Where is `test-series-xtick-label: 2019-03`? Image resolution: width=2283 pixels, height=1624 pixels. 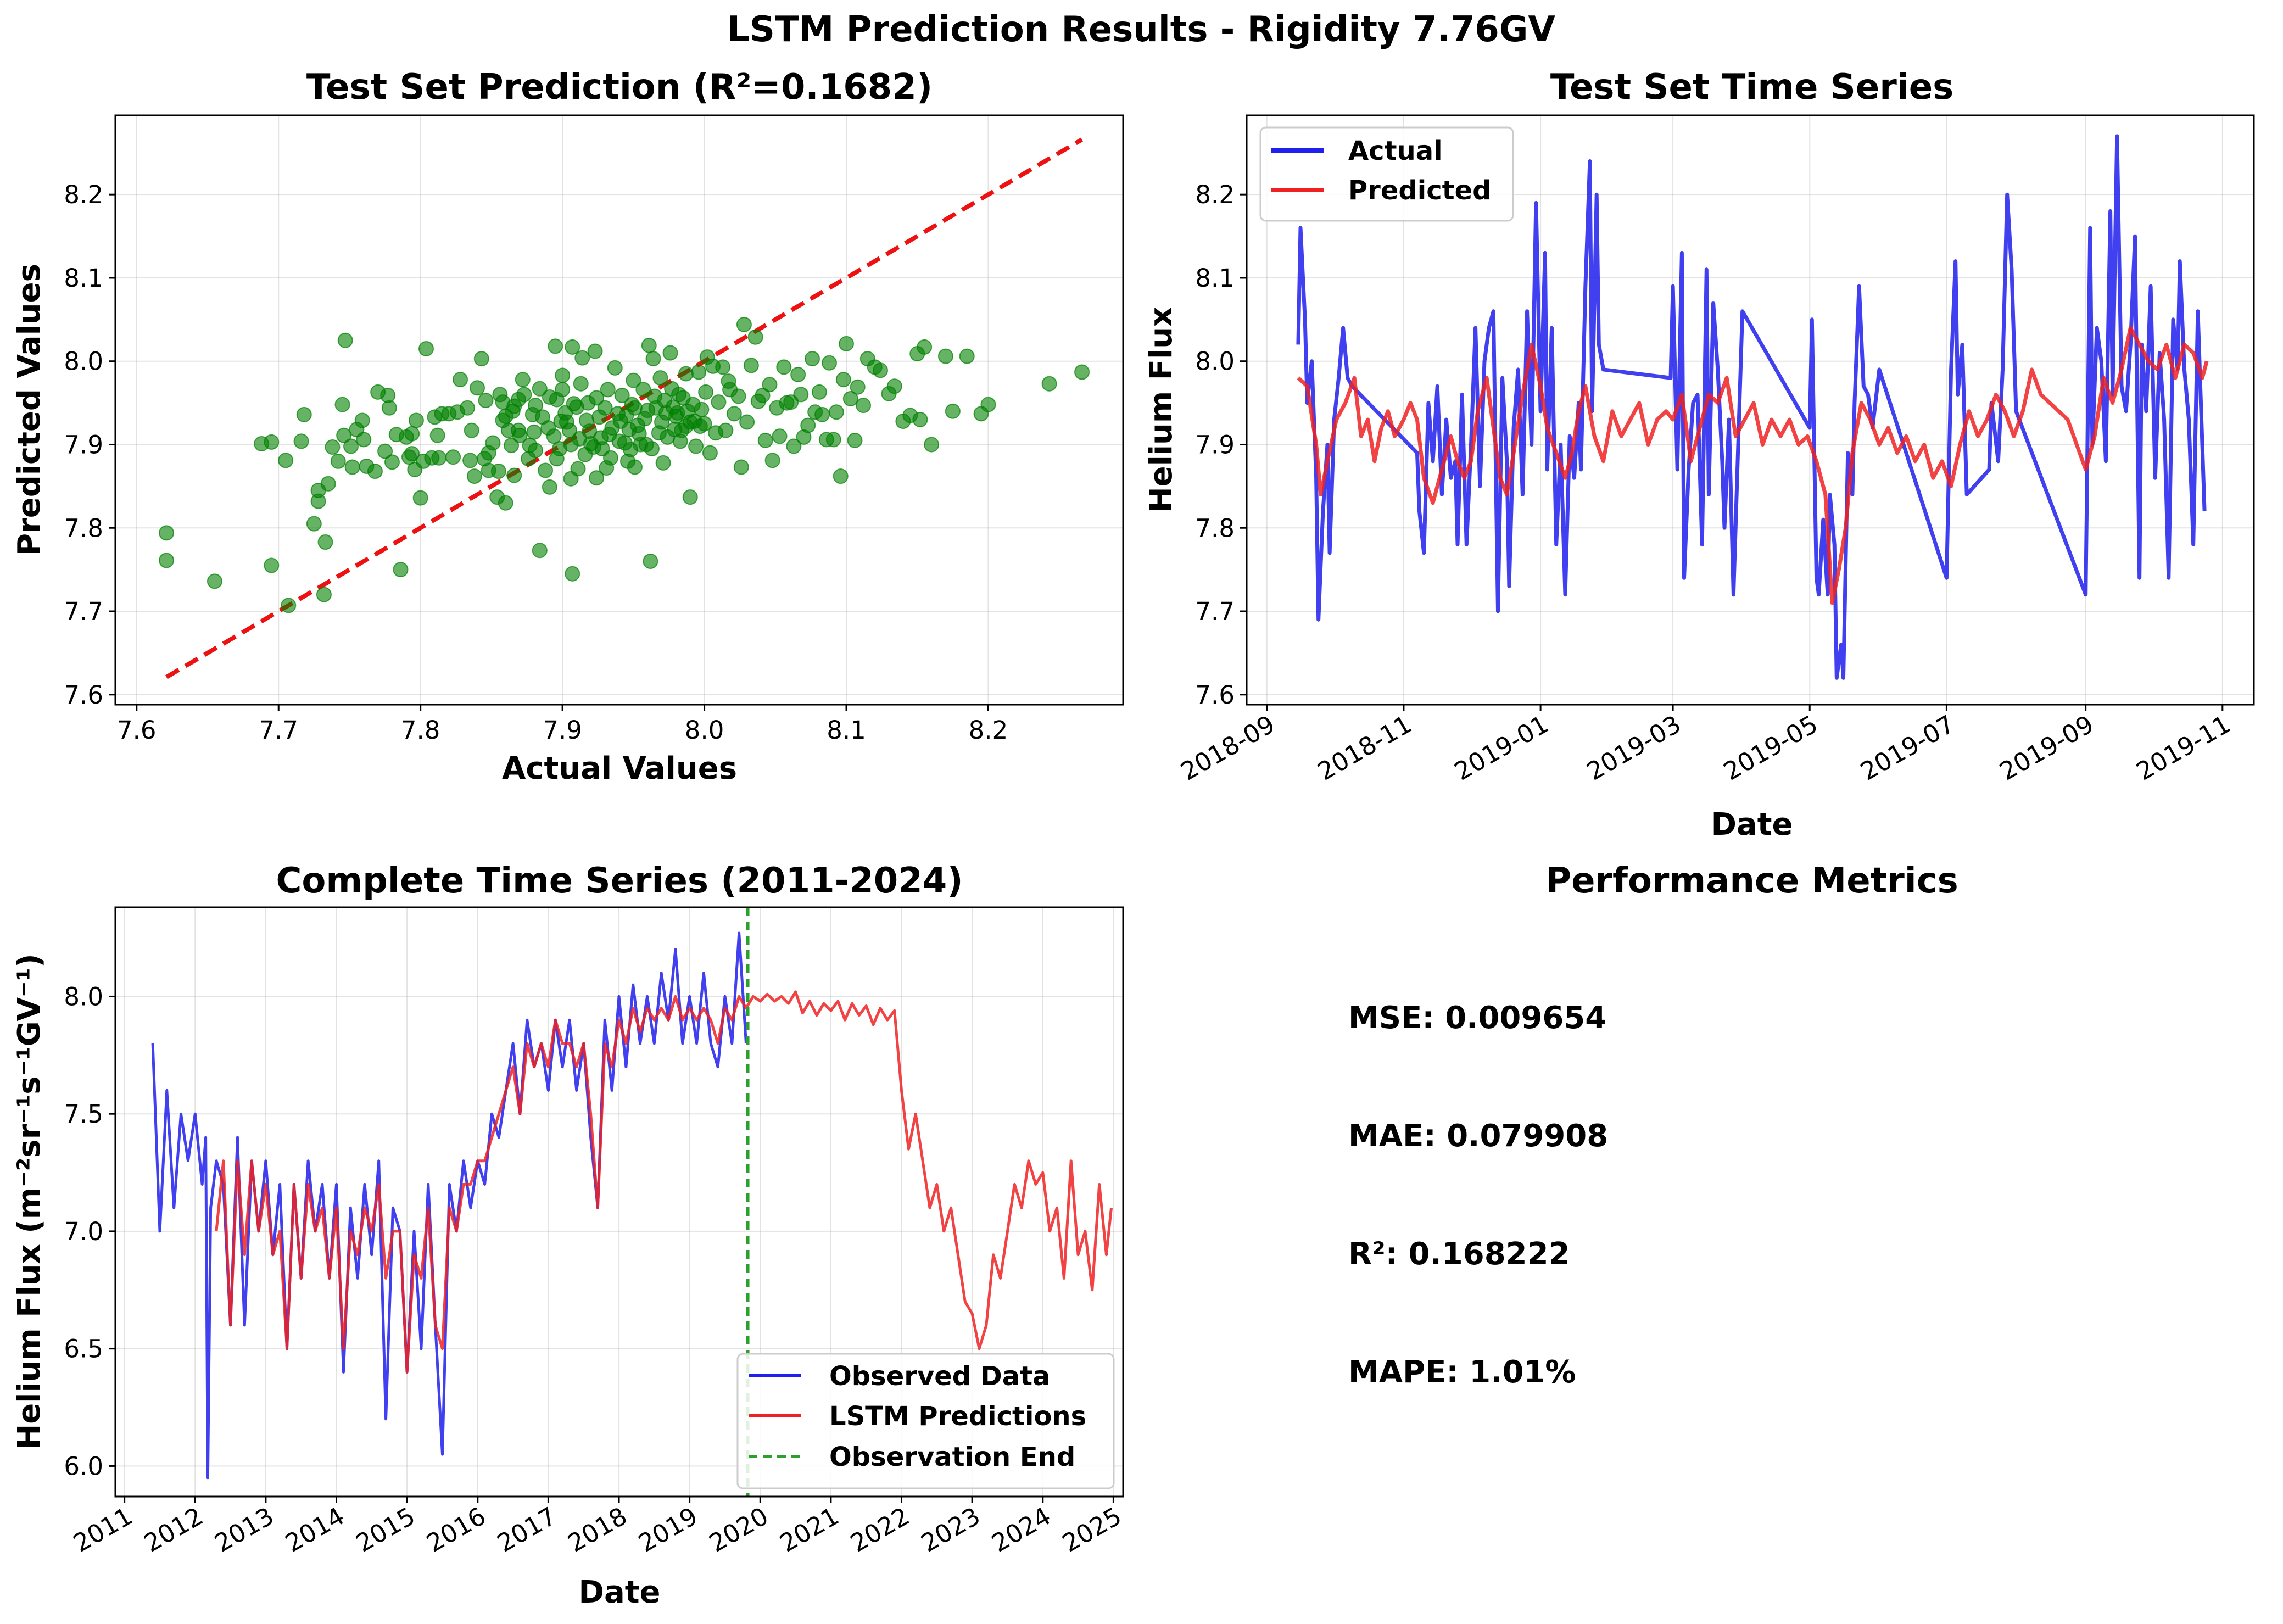 test-series-xtick-label: 2019-03 is located at coordinates (1633, 748).